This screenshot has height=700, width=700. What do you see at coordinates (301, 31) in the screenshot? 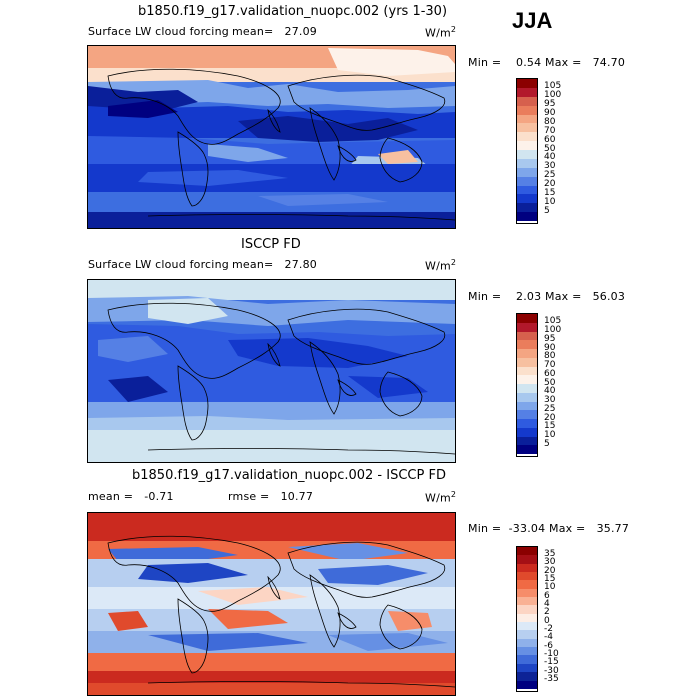
I see `panel-1-mean-value: 27.09` at bounding box center [301, 31].